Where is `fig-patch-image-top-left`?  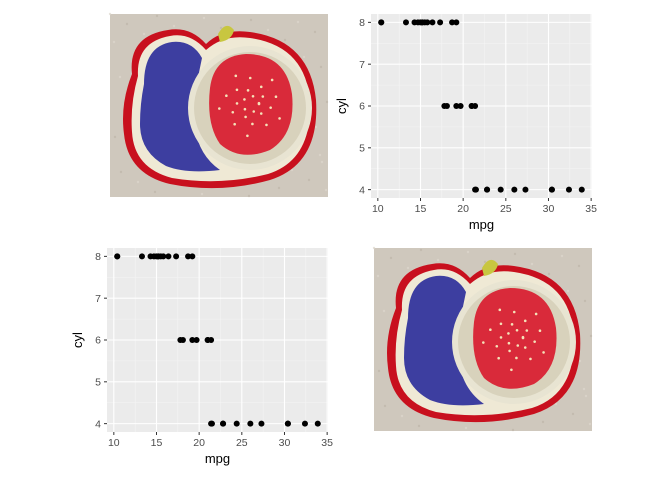 fig-patch-image-top-left is located at coordinates (218, 105).